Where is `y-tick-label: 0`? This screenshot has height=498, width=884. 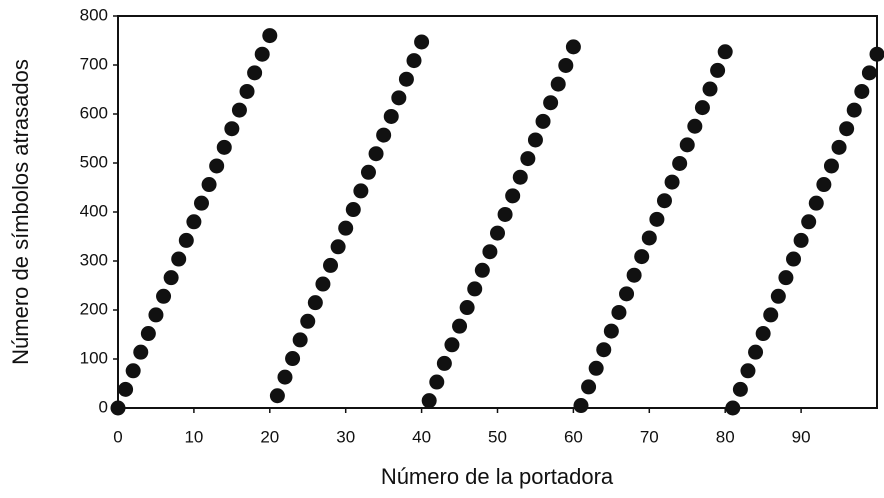 y-tick-label: 0 is located at coordinates (103, 406).